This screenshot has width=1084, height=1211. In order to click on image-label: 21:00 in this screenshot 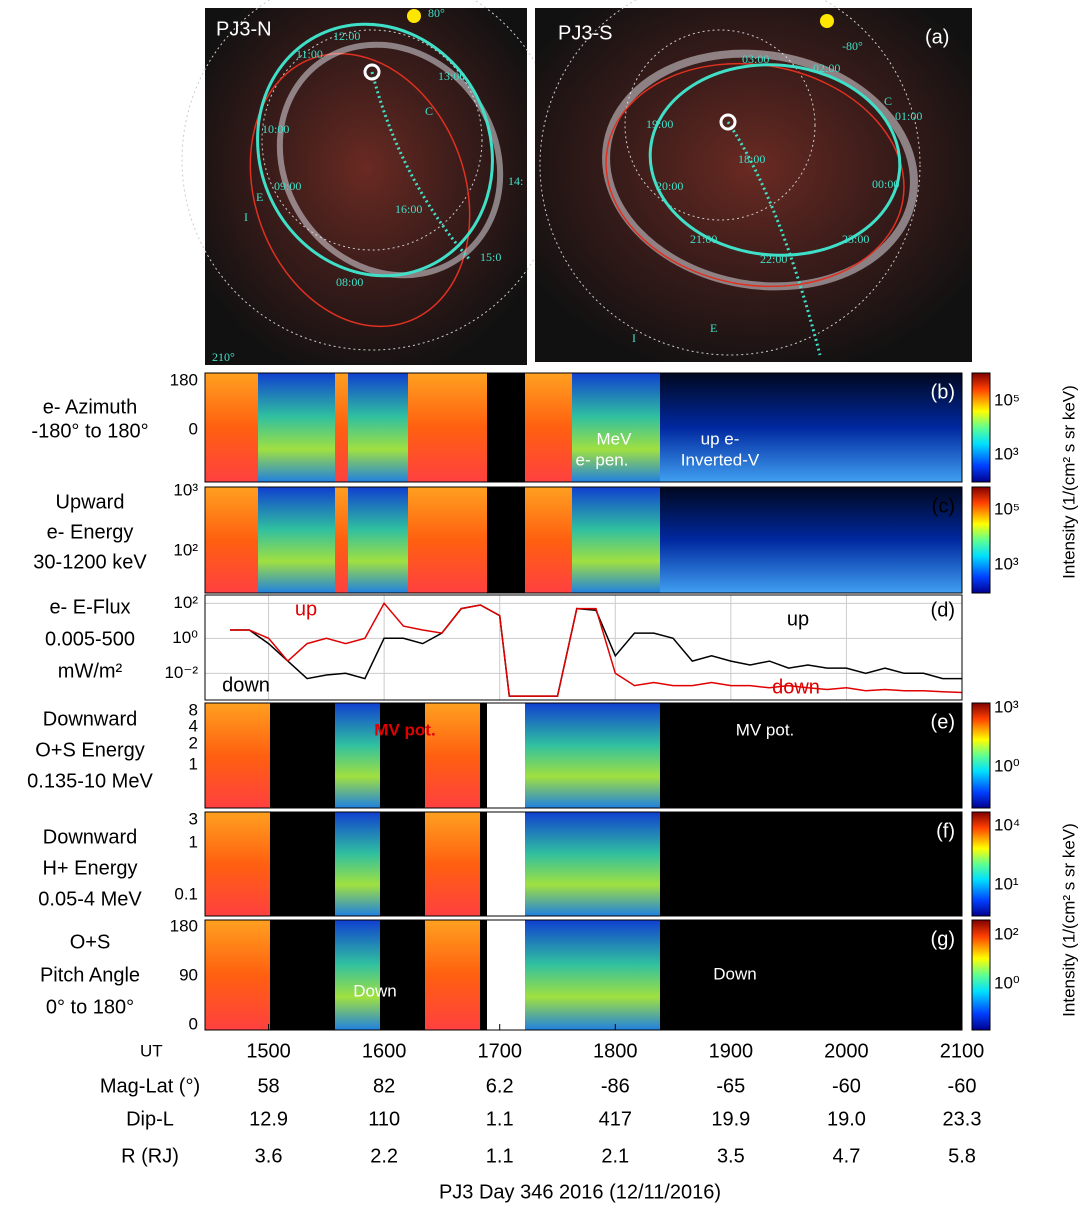, I will do `click(703, 239)`.